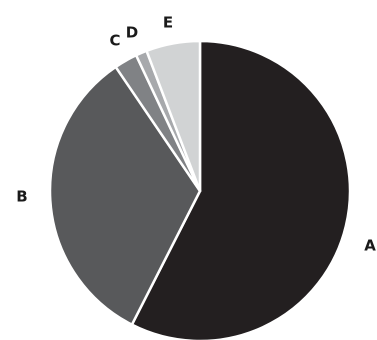 This screenshot has width=377, height=340. I want to click on slice-label-a: A, so click(370, 246).